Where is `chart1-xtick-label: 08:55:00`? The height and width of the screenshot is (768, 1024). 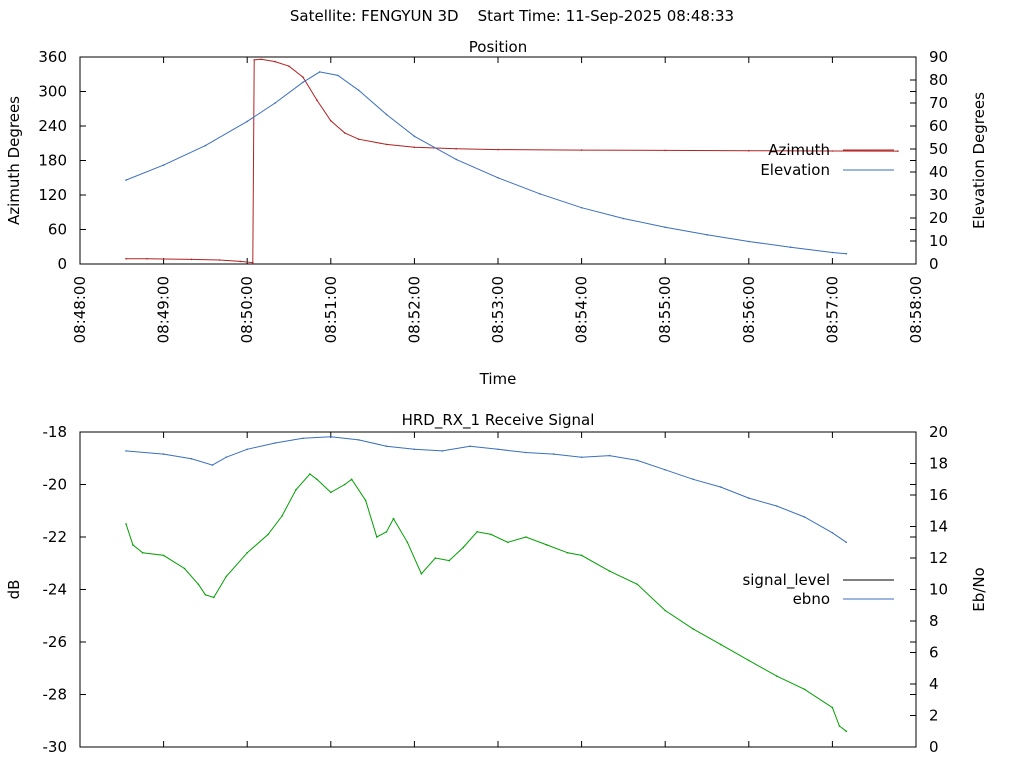
chart1-xtick-label: 08:55:00 is located at coordinates (665, 309).